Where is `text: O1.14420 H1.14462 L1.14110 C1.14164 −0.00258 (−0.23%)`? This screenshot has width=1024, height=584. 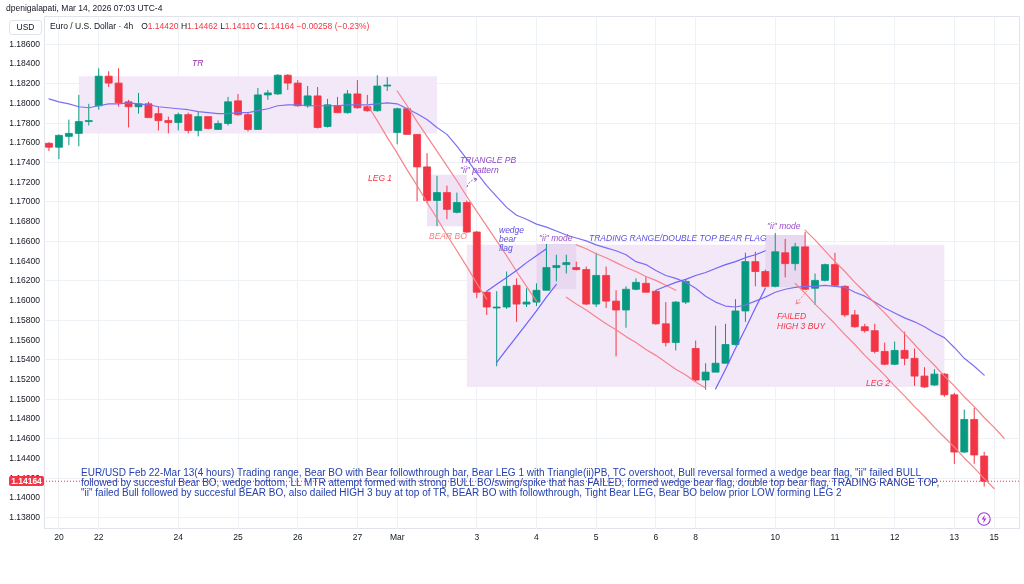
text: O1.14420 H1.14462 L1.14110 C1.14164 −0.00258 (−0.23%) is located at coordinates (255, 26).